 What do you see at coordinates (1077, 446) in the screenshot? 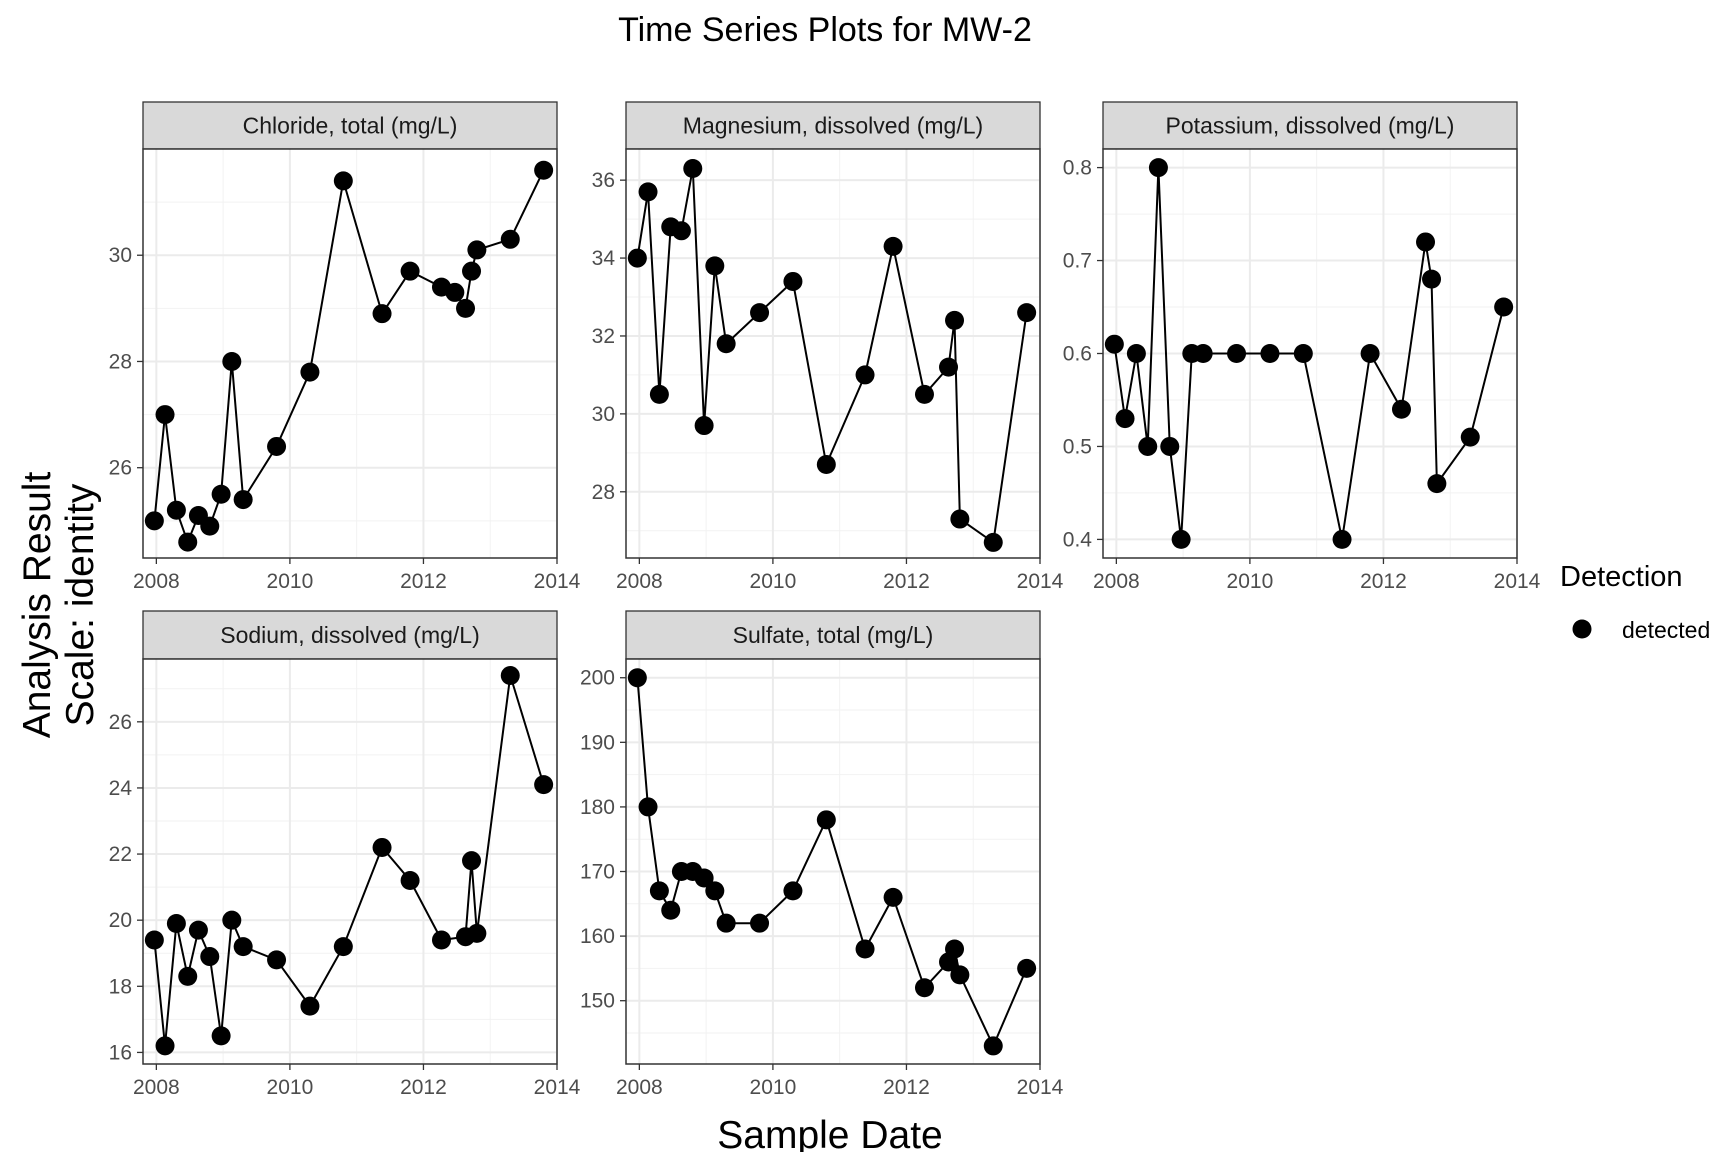
I see `y-tick-label: 0.5` at bounding box center [1077, 446].